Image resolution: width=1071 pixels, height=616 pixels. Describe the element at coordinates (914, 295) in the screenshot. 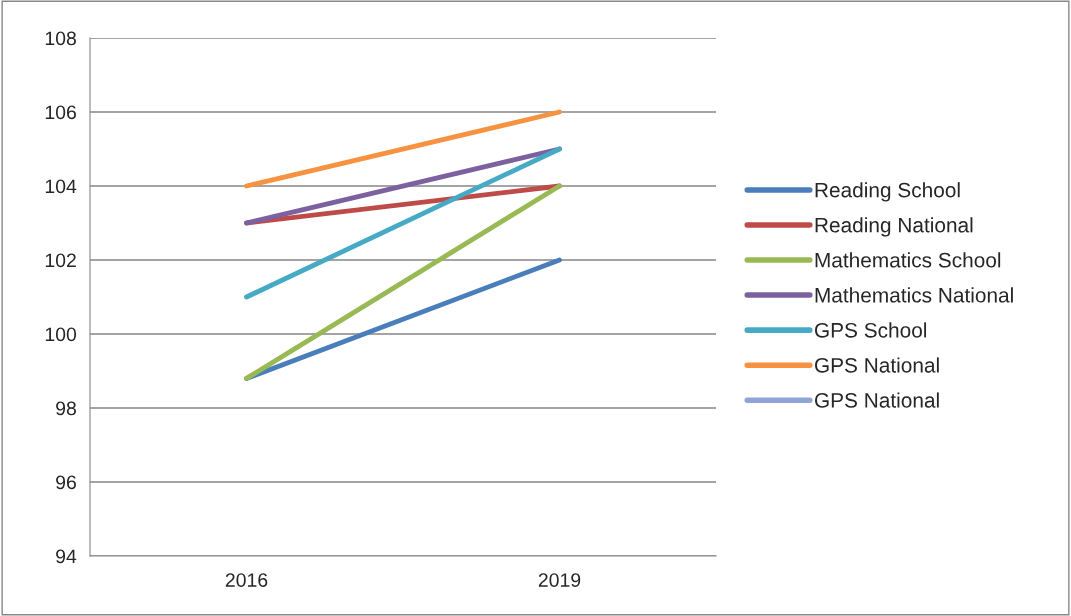

I see `legend-label: Mathematics National` at that location.